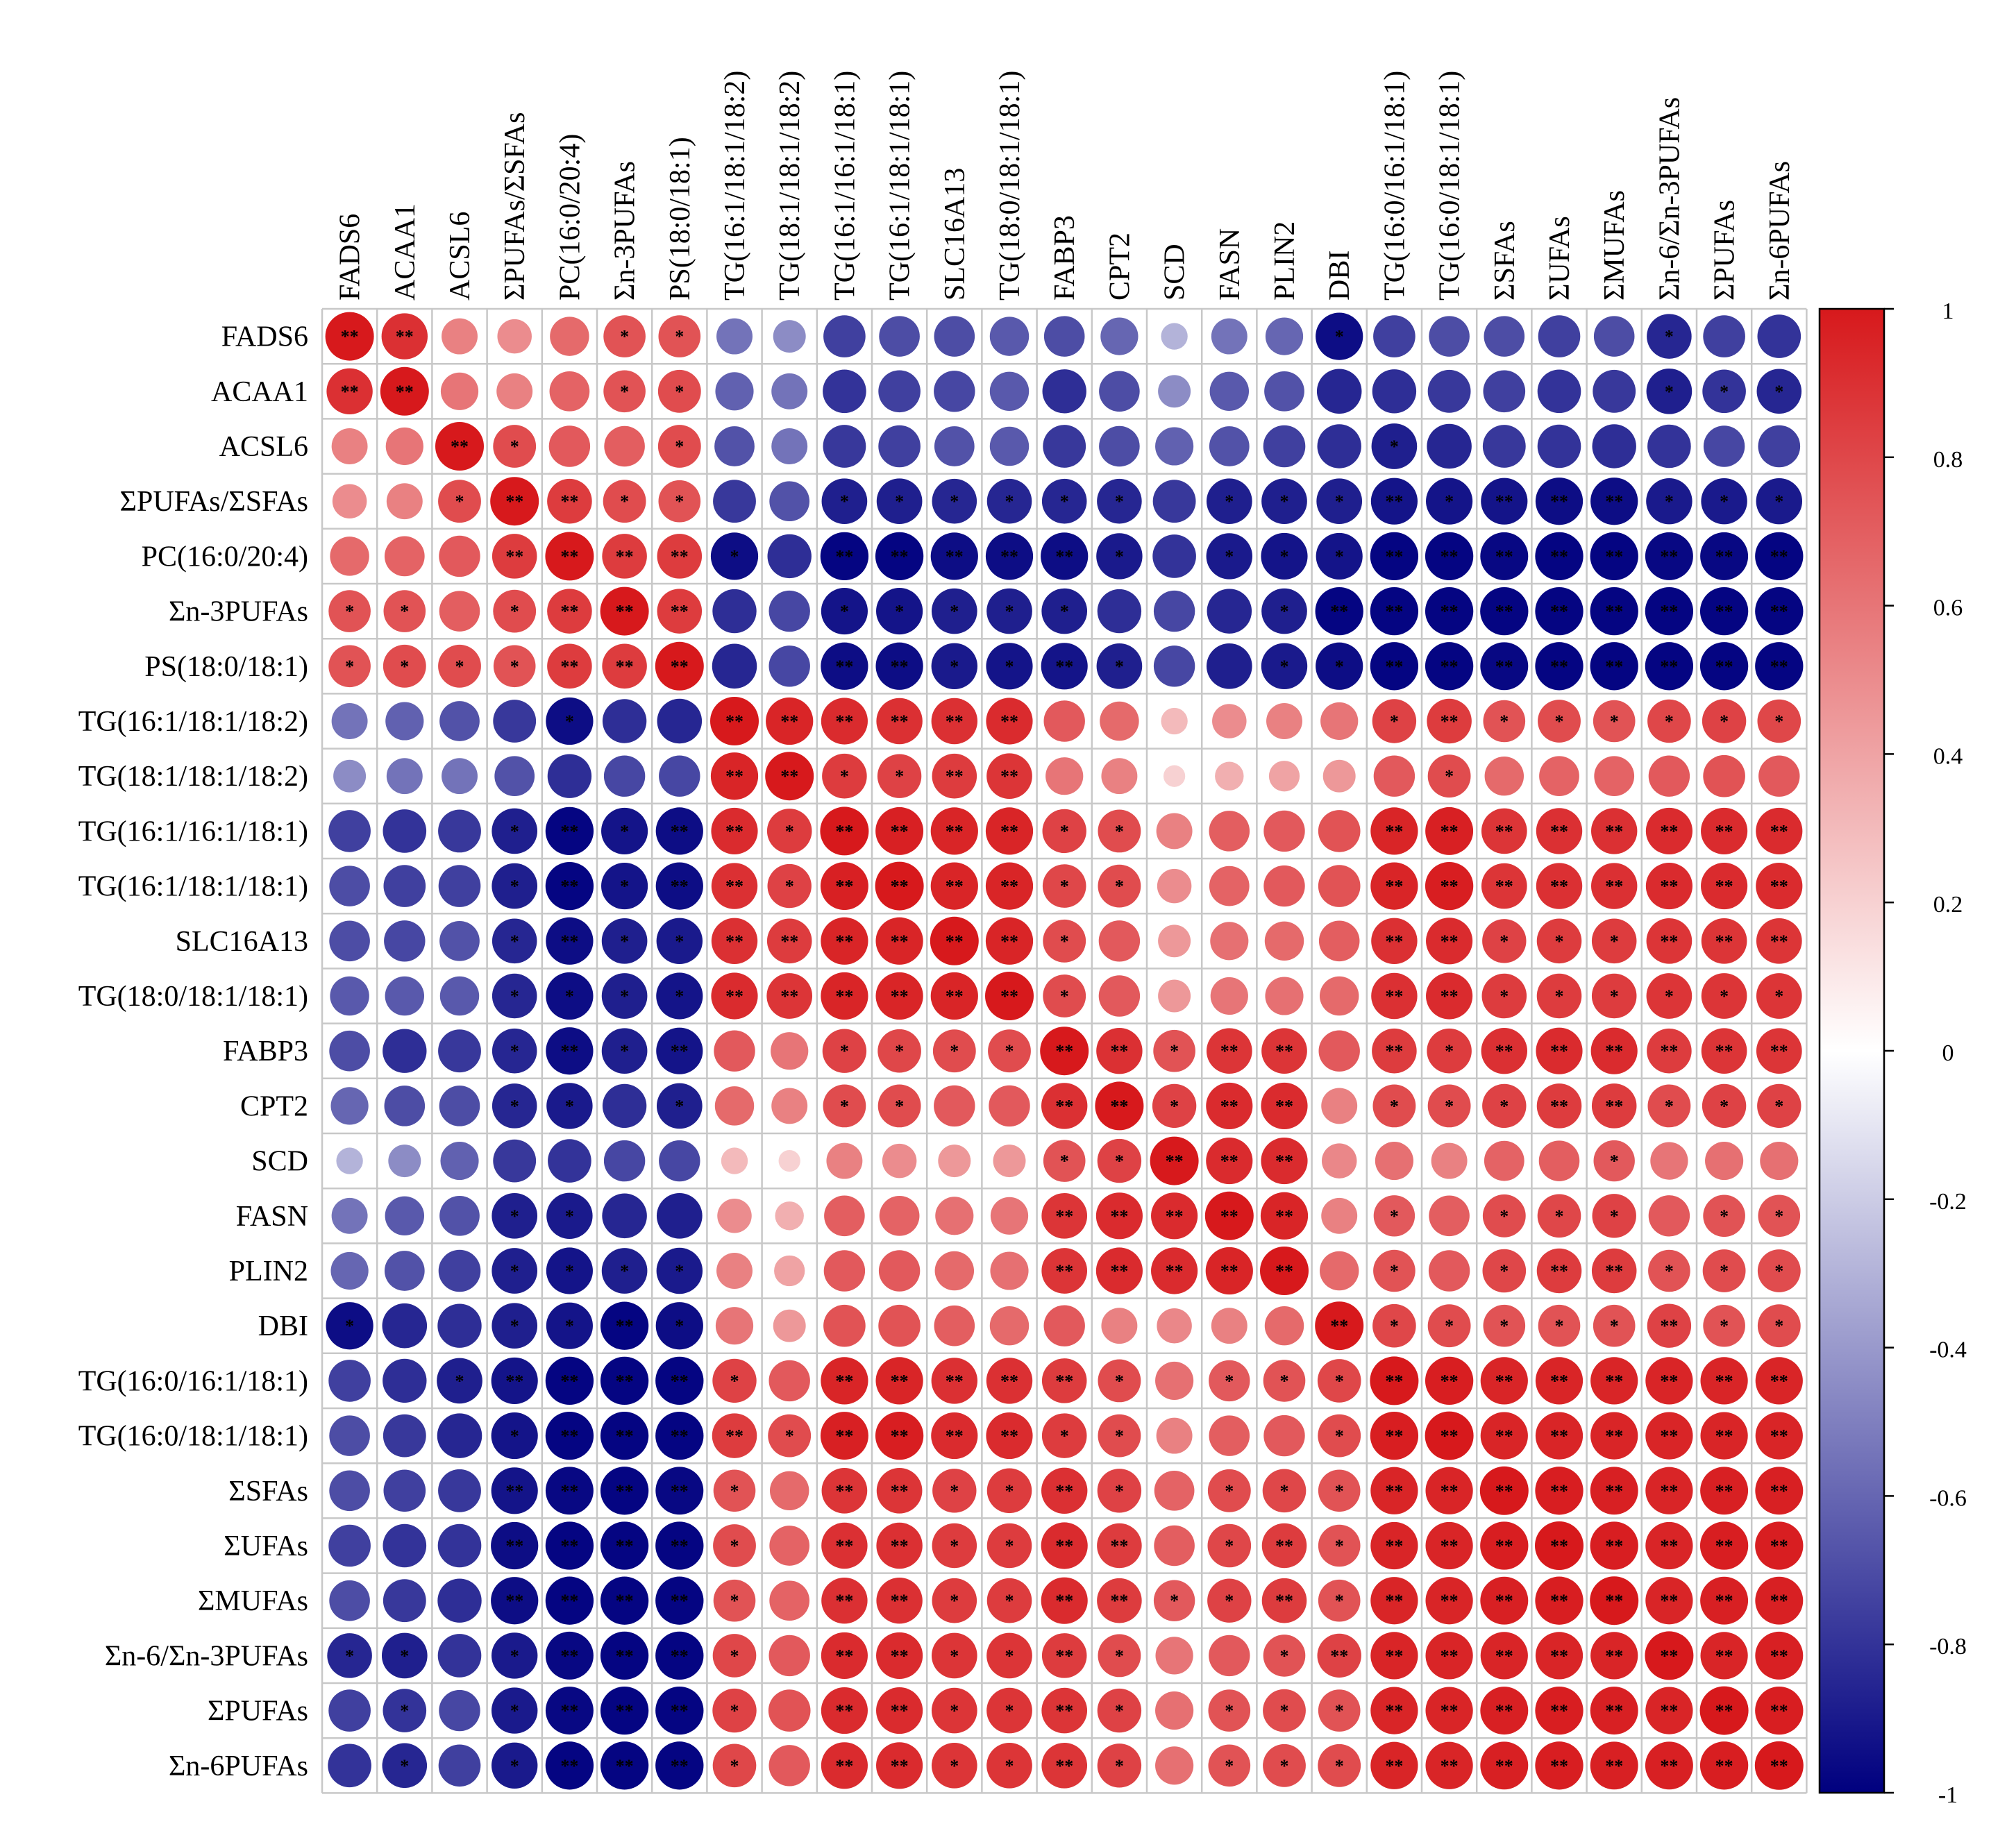 The width and height of the screenshot is (2016, 1824). What do you see at coordinates (265, 1051) in the screenshot?
I see `row-label: FABP3` at bounding box center [265, 1051].